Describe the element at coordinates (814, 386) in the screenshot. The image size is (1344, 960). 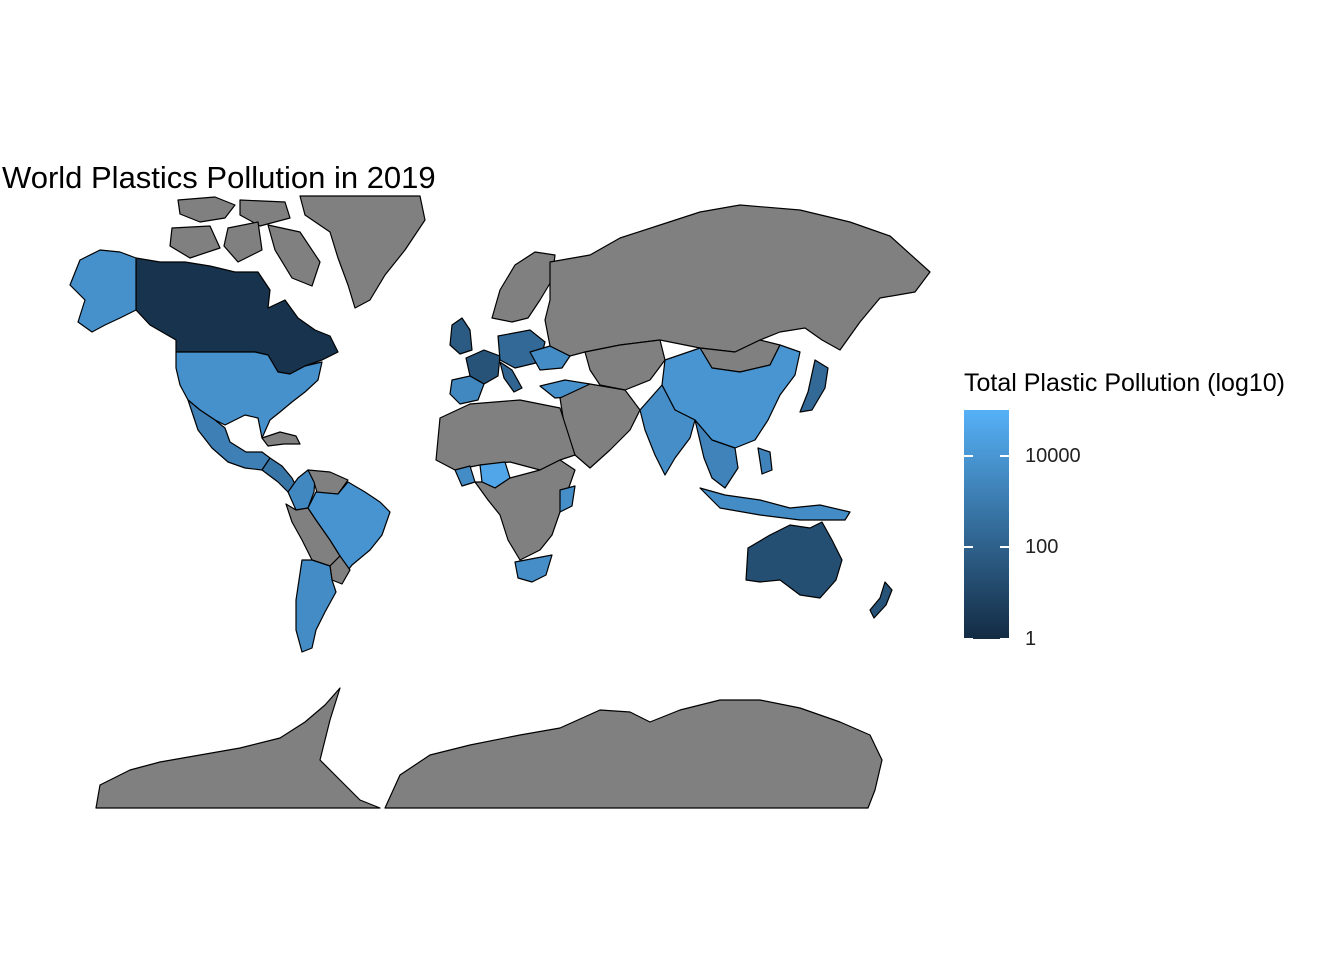
I see `region-japan` at that location.